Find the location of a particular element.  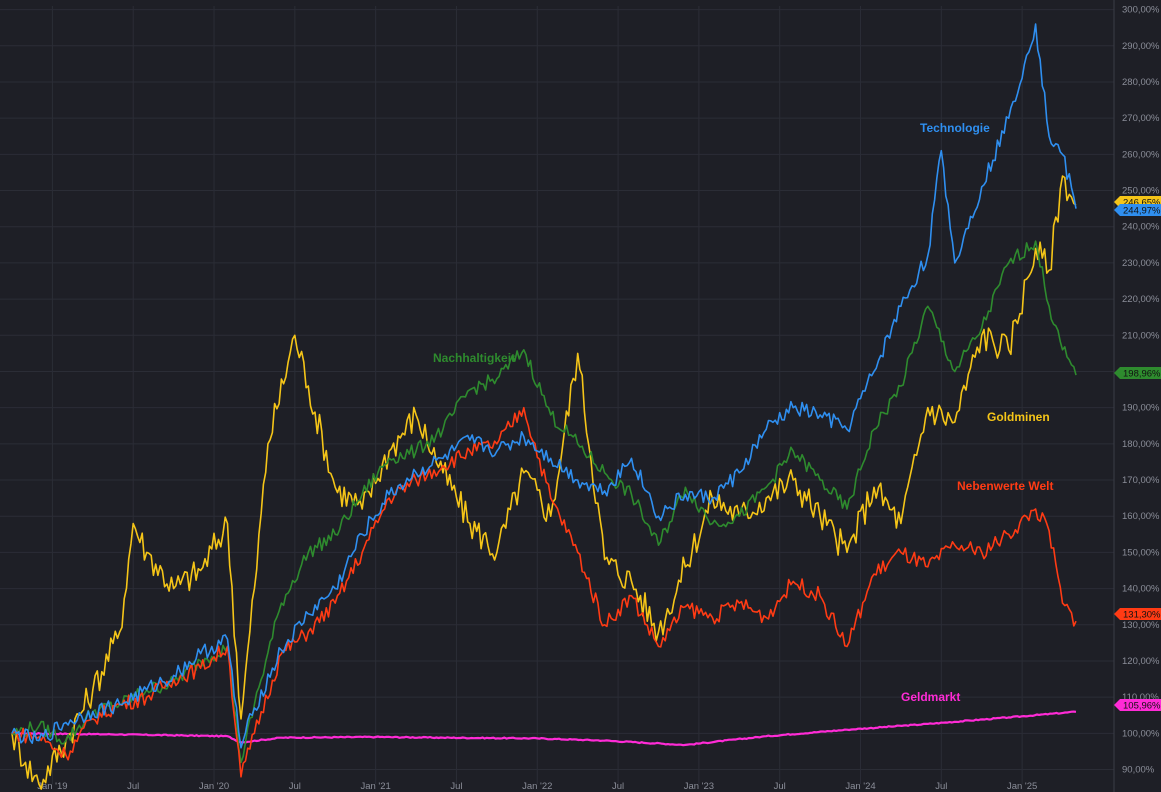

series-label-nachhaltigkeit: Nachhaltigkeit is located at coordinates (474, 358).